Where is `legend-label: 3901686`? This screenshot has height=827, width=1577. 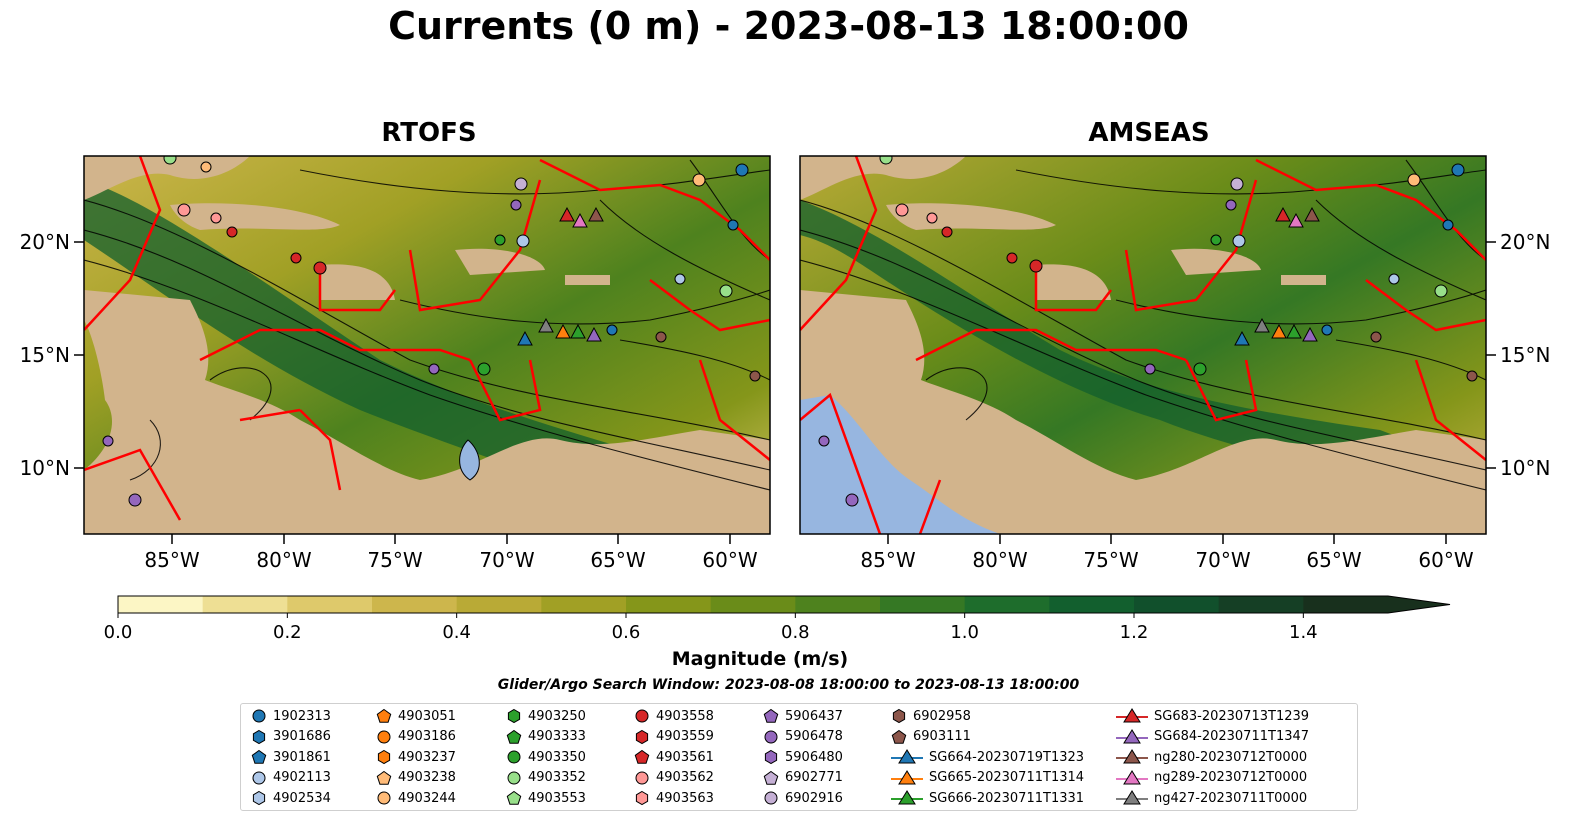 legend-label: 3901686 is located at coordinates (302, 737).